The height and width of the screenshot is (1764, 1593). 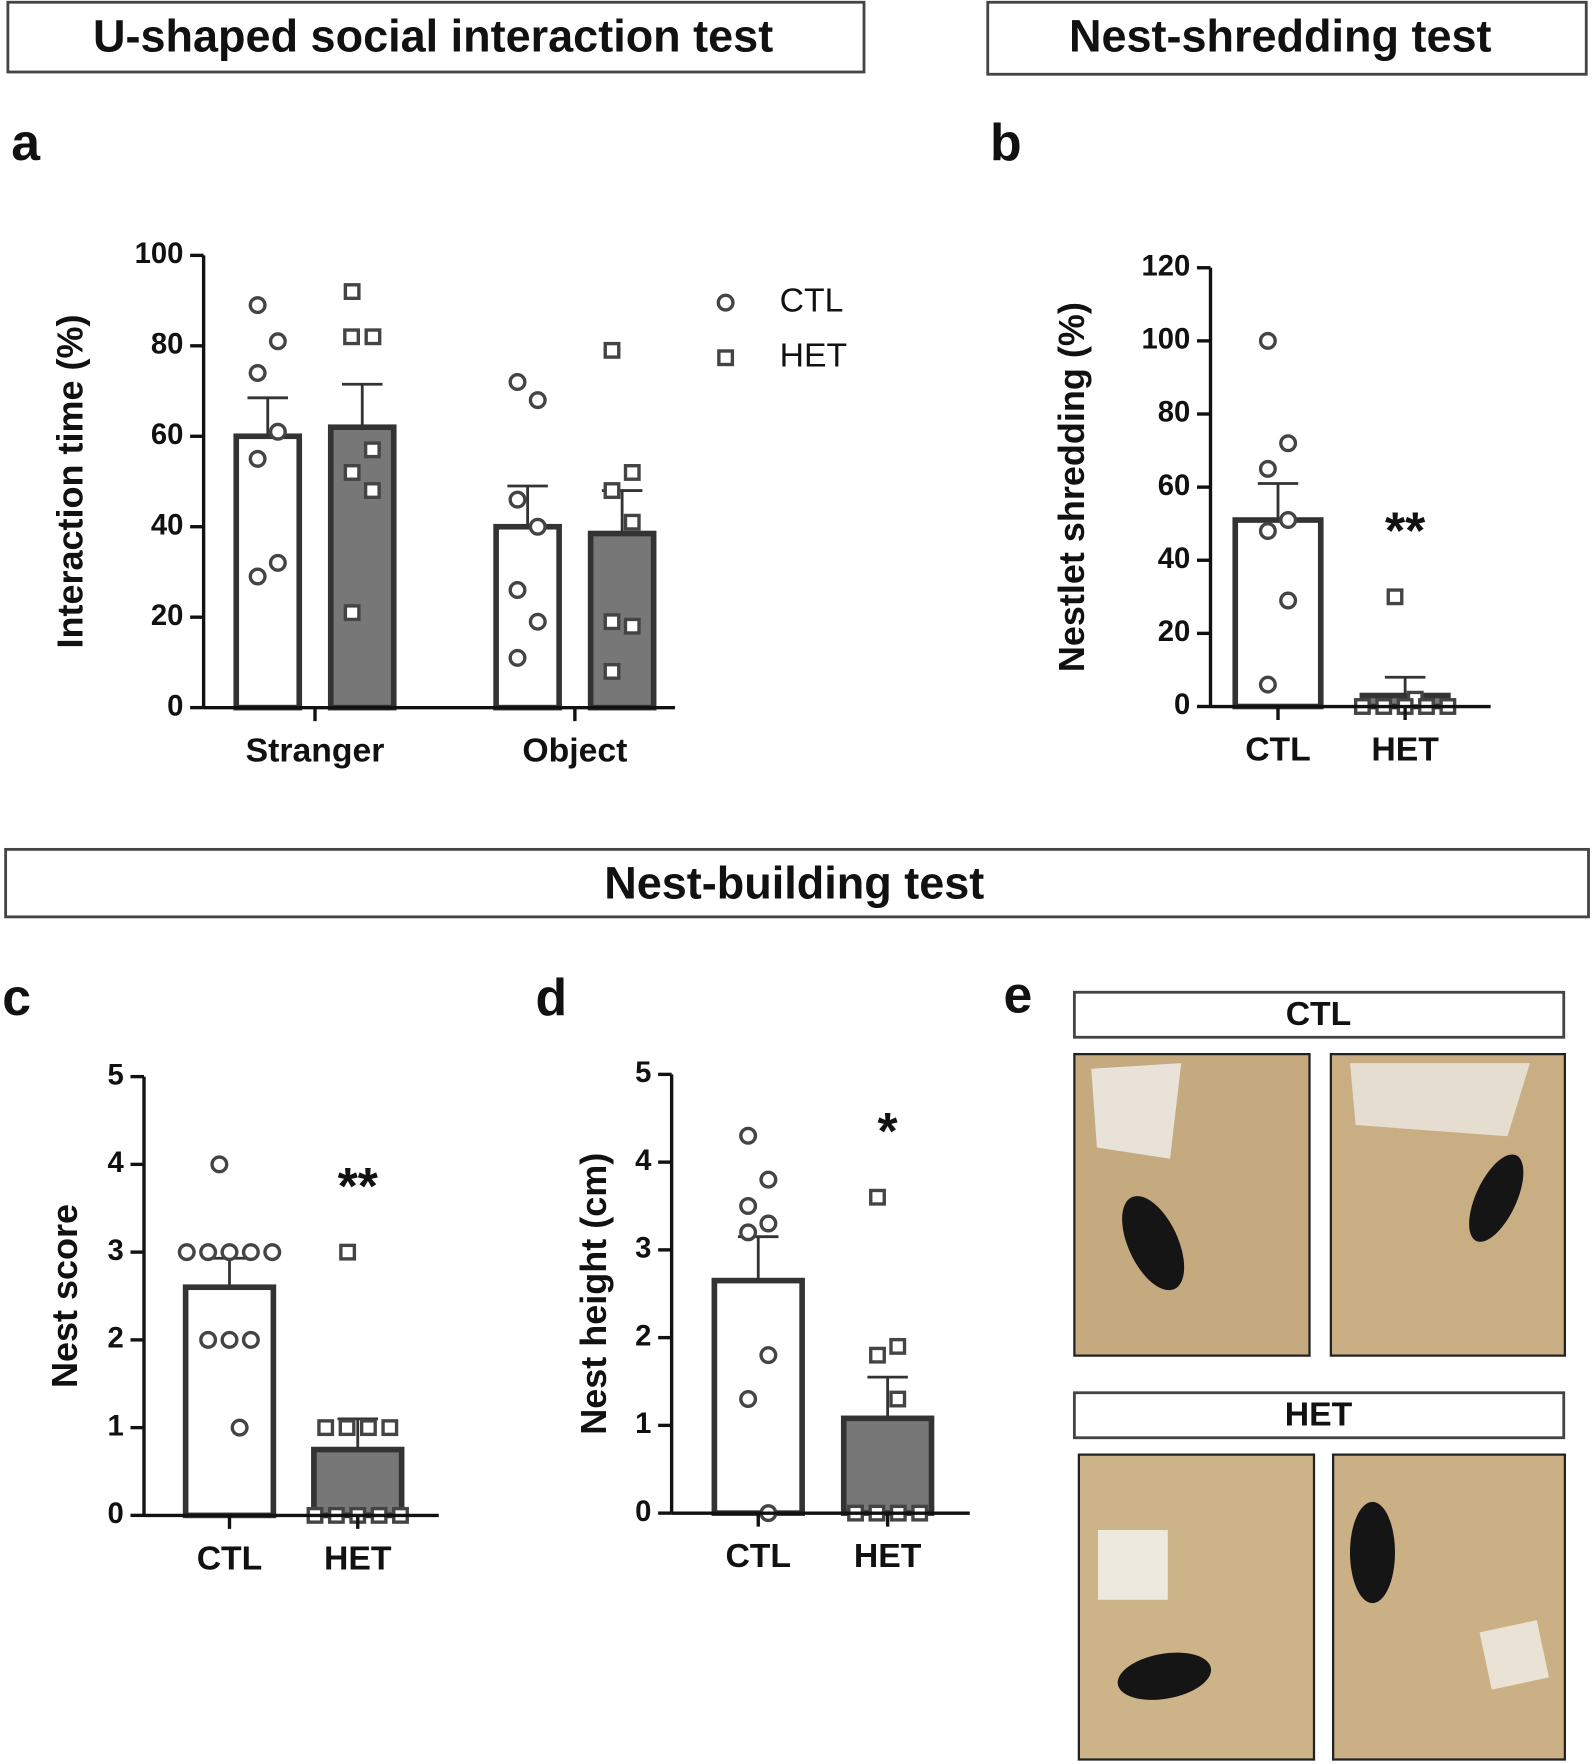 I want to click on section-title: Nest-shredding test, so click(x=1280, y=35).